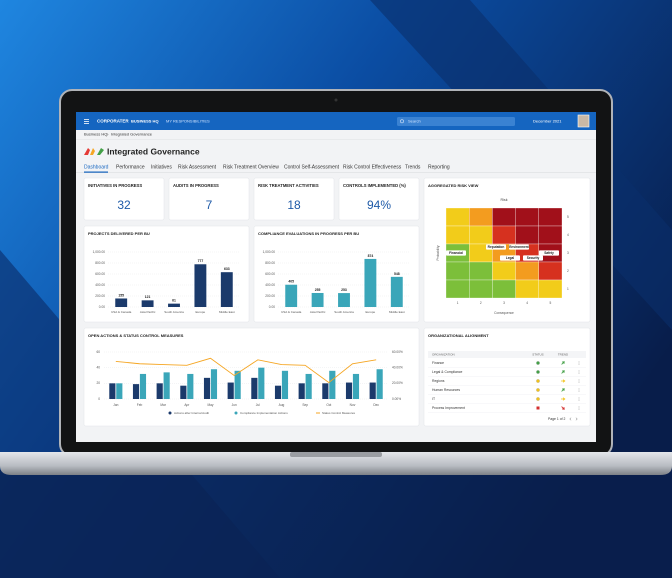 This screenshot has width=672, height=578. Describe the element at coordinates (197, 167) in the screenshot. I see `tab: Risk Assessment` at that location.